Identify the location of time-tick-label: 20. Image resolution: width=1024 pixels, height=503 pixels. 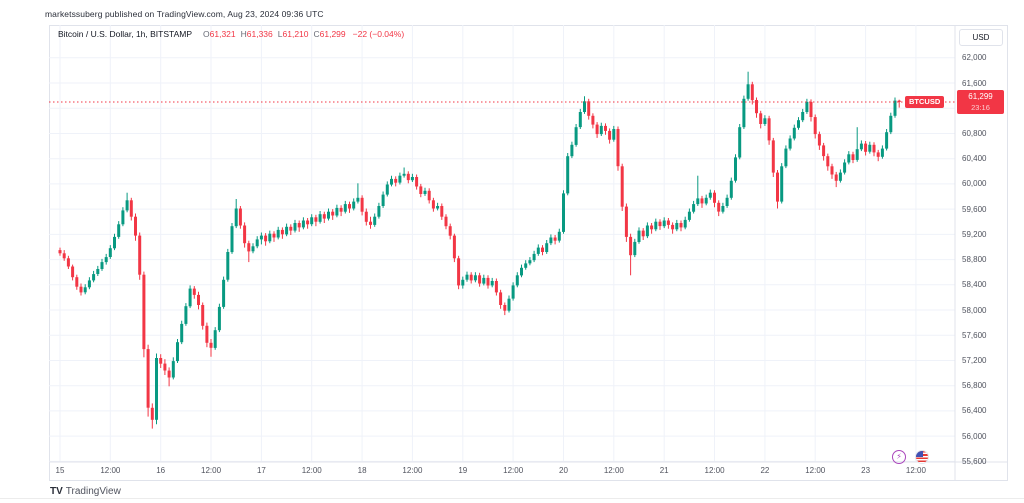
(563, 470).